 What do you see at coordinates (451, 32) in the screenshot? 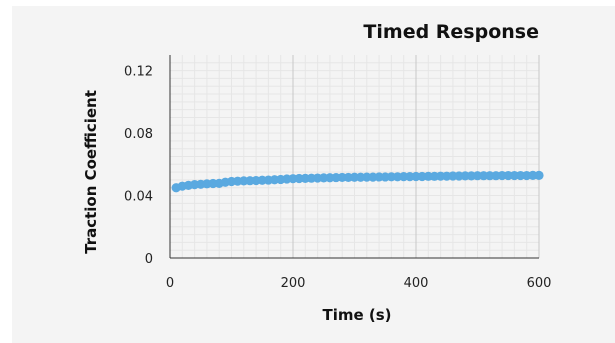
I see `chart-title: Timed Response` at bounding box center [451, 32].